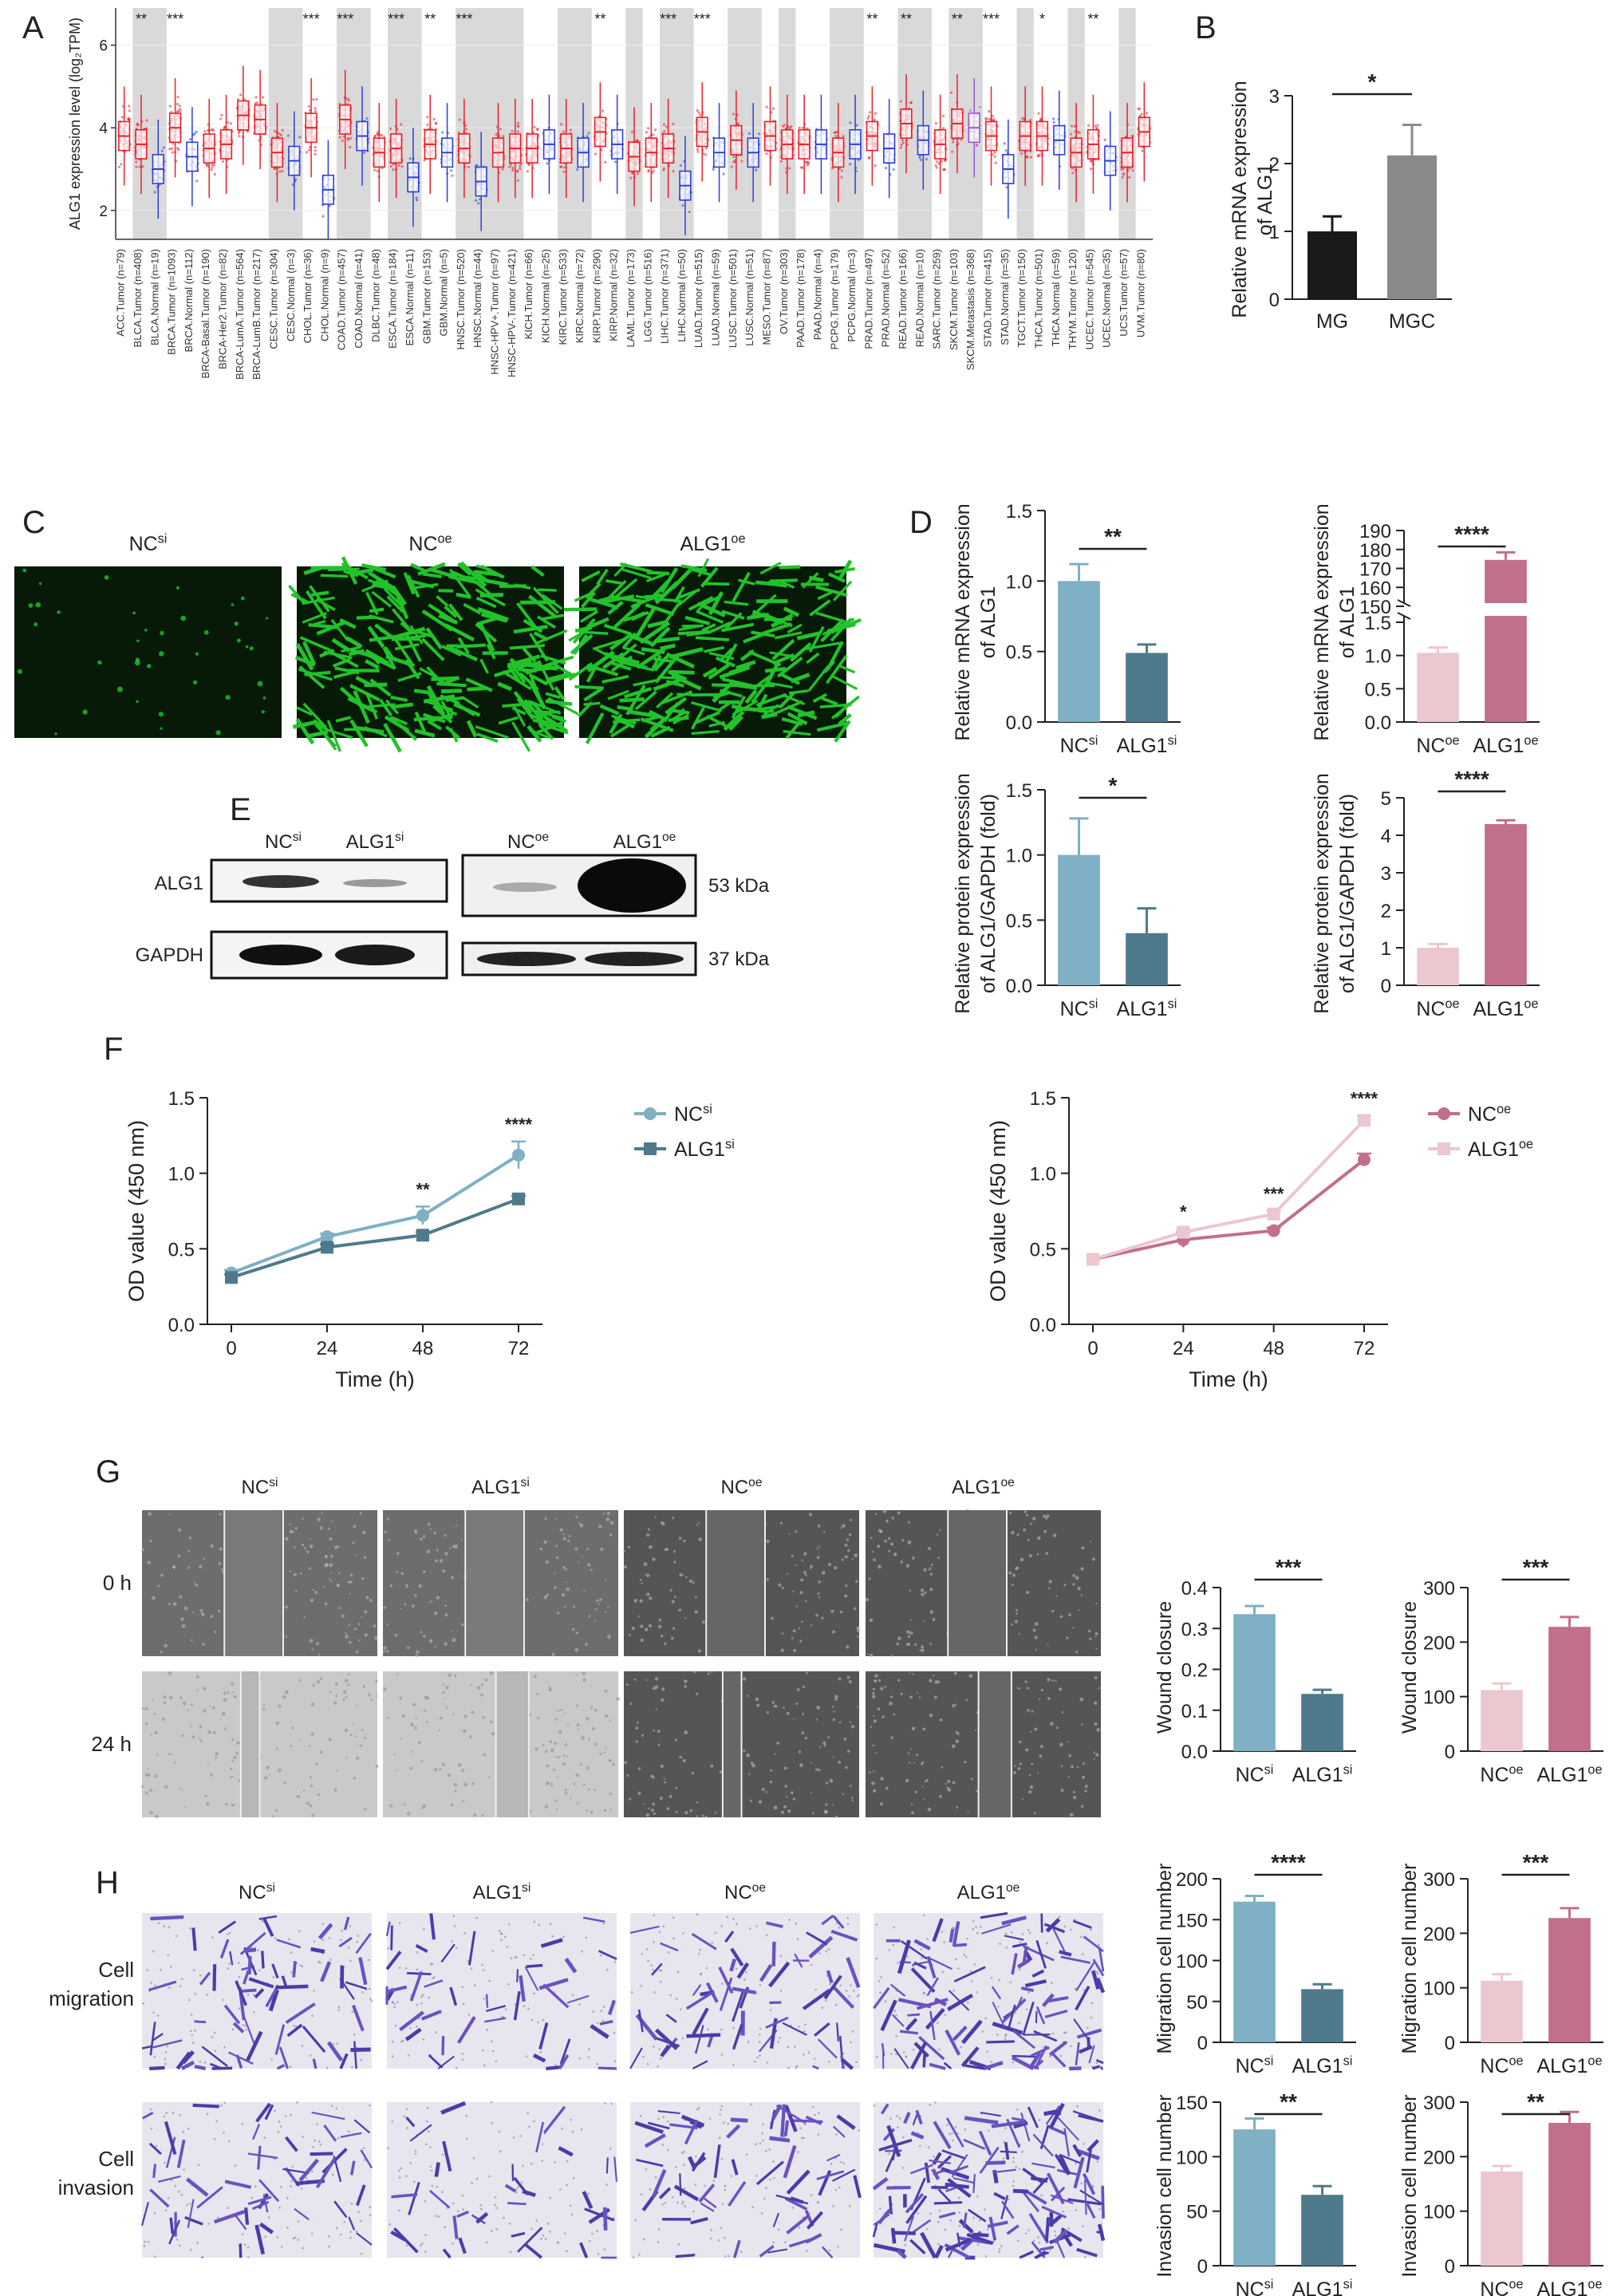 This screenshot has height=2296, width=1621. I want to click on tick-label: 1.0, so click(1043, 1174).